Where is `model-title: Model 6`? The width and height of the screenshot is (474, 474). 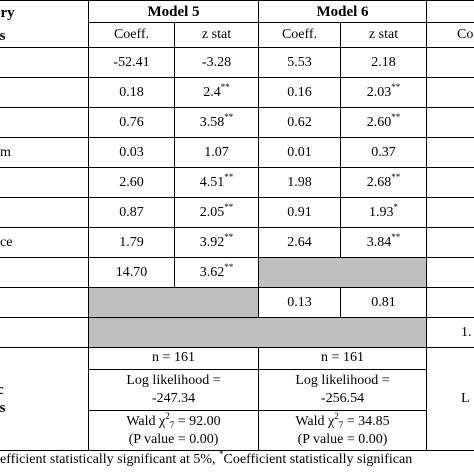
model-title: Model 6 is located at coordinates (342, 11).